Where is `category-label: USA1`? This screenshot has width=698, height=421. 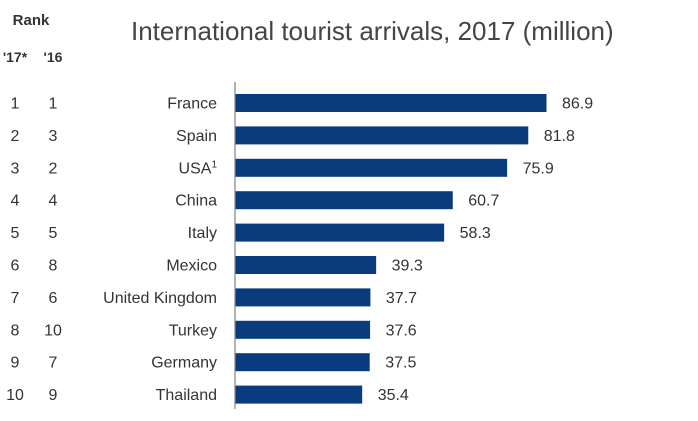 category-label: USA1 is located at coordinates (198, 168).